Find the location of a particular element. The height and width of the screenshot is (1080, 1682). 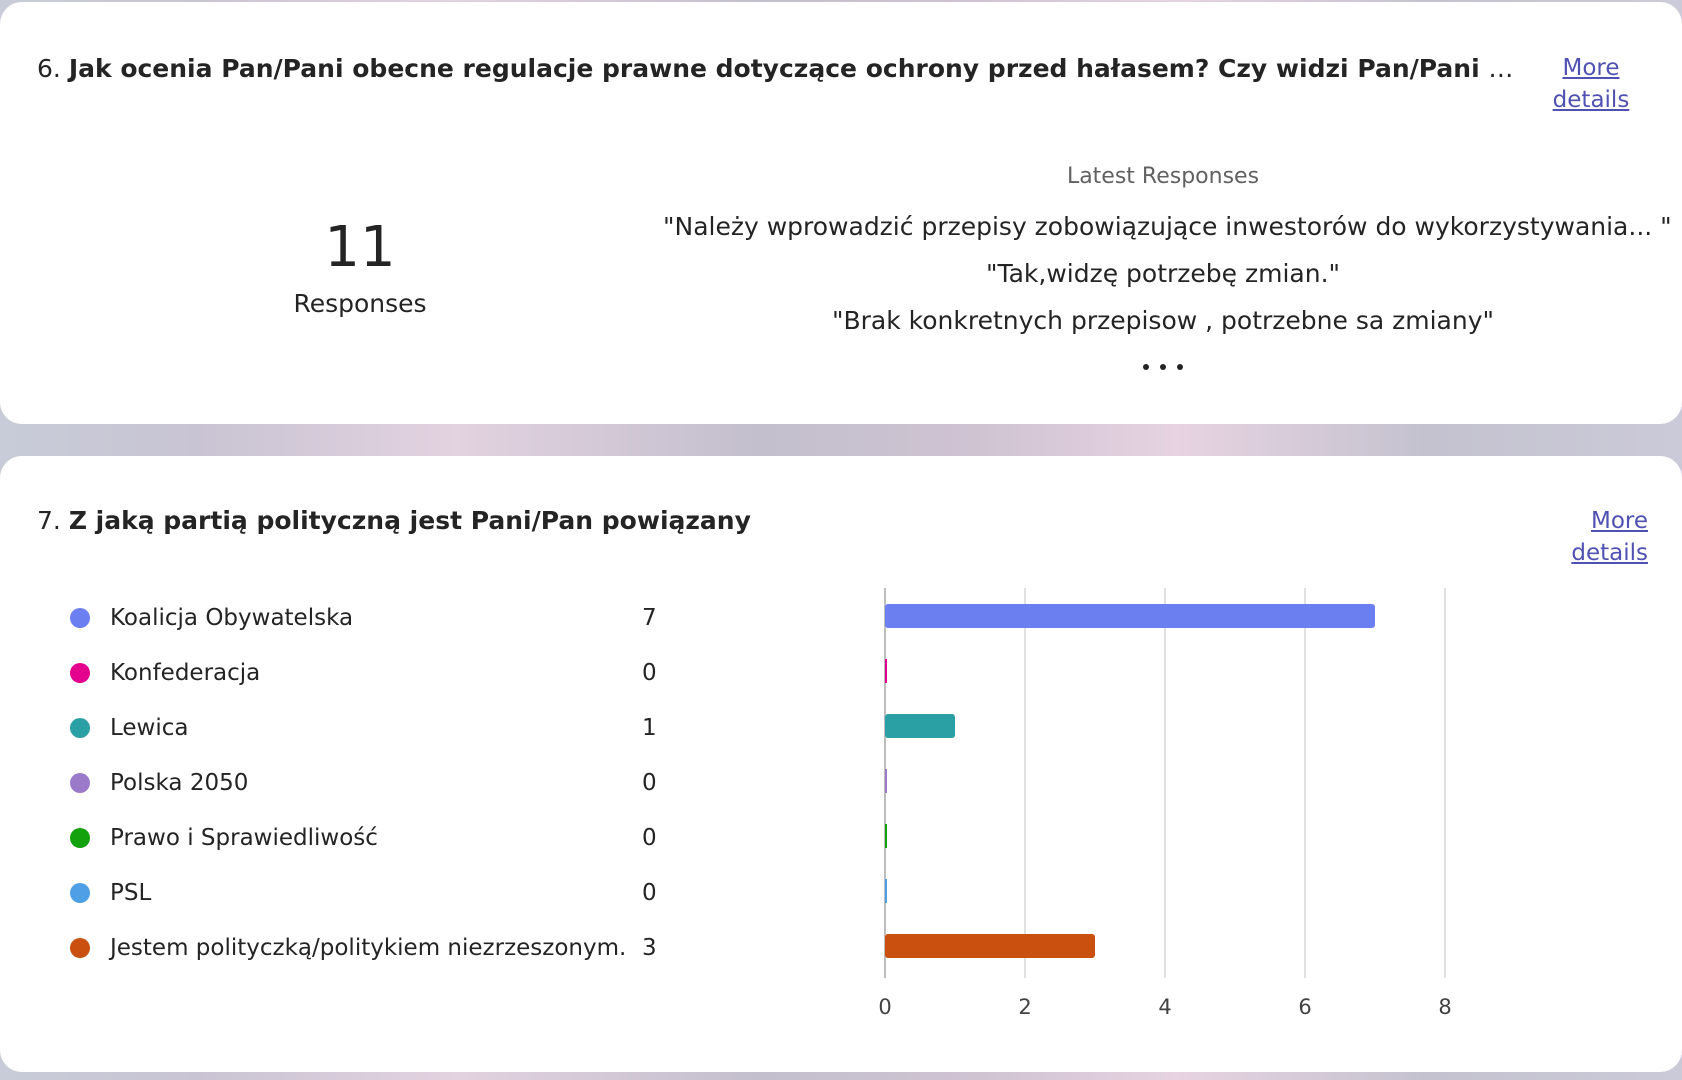

legend-label: Prawo i Sprawiedliwość is located at coordinates (244, 838).